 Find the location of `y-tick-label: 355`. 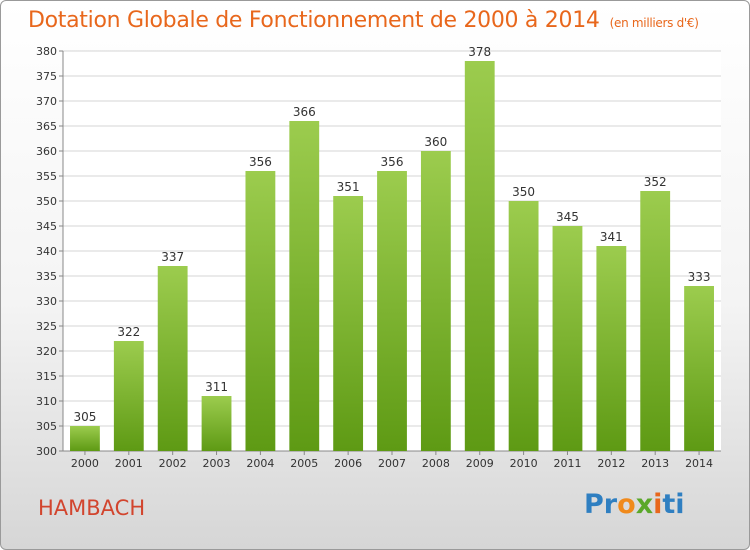

y-tick-label: 355 is located at coordinates (46, 176).